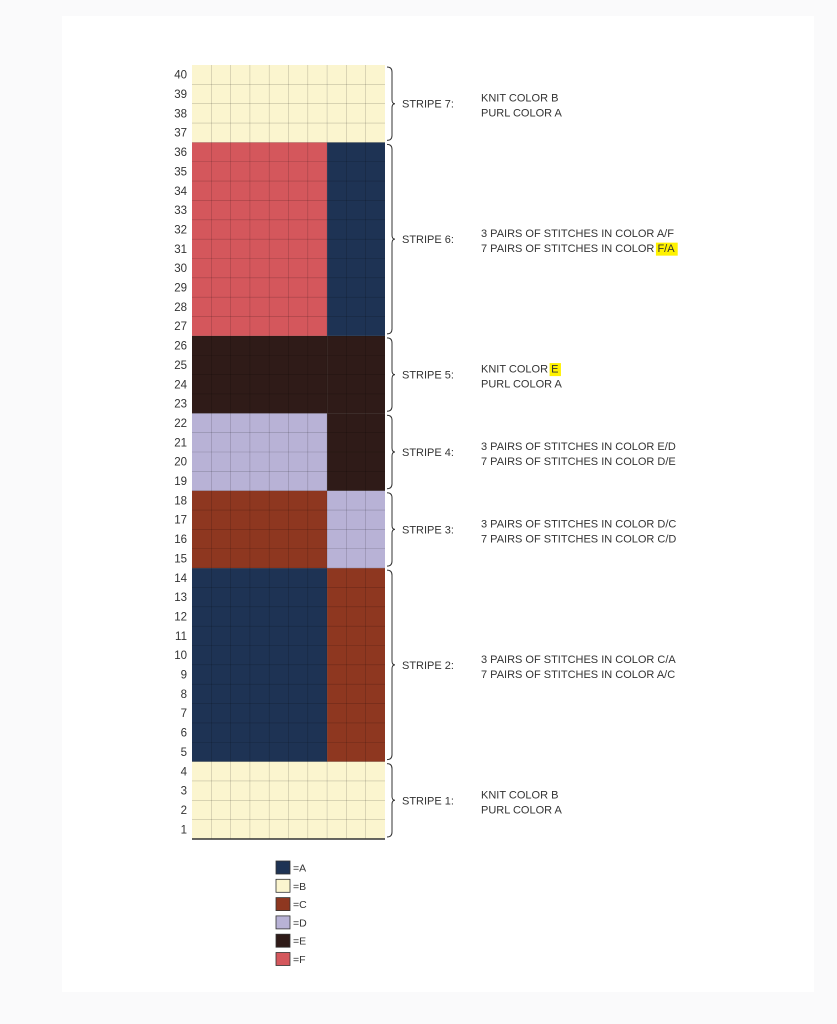 The width and height of the screenshot is (837, 1024). Describe the element at coordinates (356, 800) in the screenshot. I see `stripe-1-right-block` at that location.